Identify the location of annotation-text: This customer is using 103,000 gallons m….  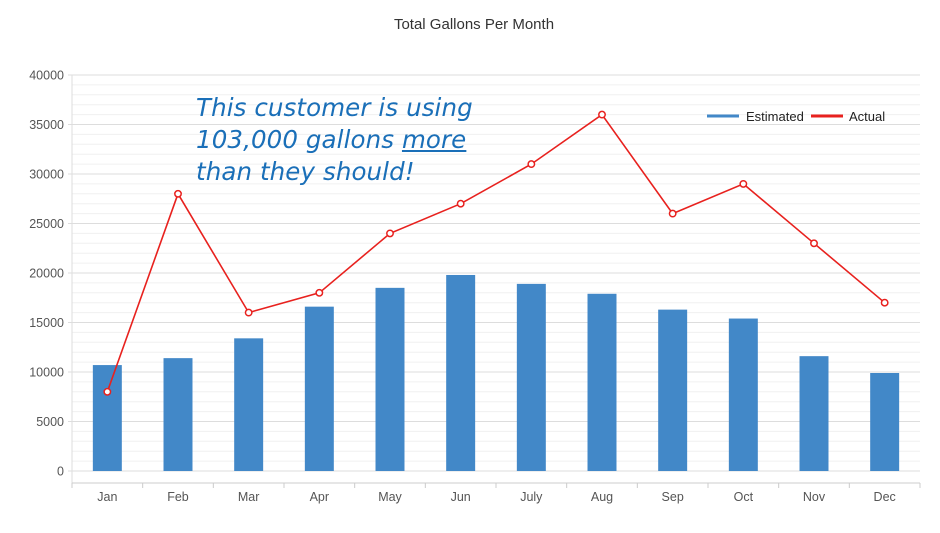
(356, 140).